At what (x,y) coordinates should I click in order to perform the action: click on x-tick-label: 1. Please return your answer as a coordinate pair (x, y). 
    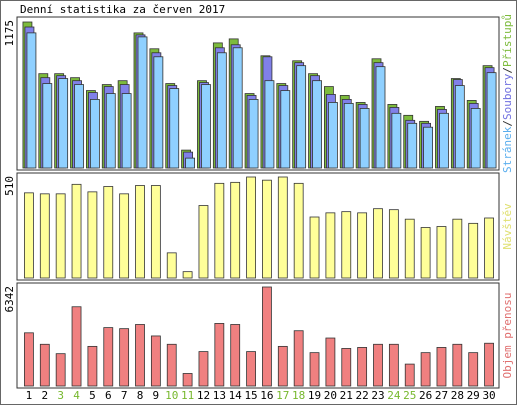
    Looking at the image, I should click on (29, 395).